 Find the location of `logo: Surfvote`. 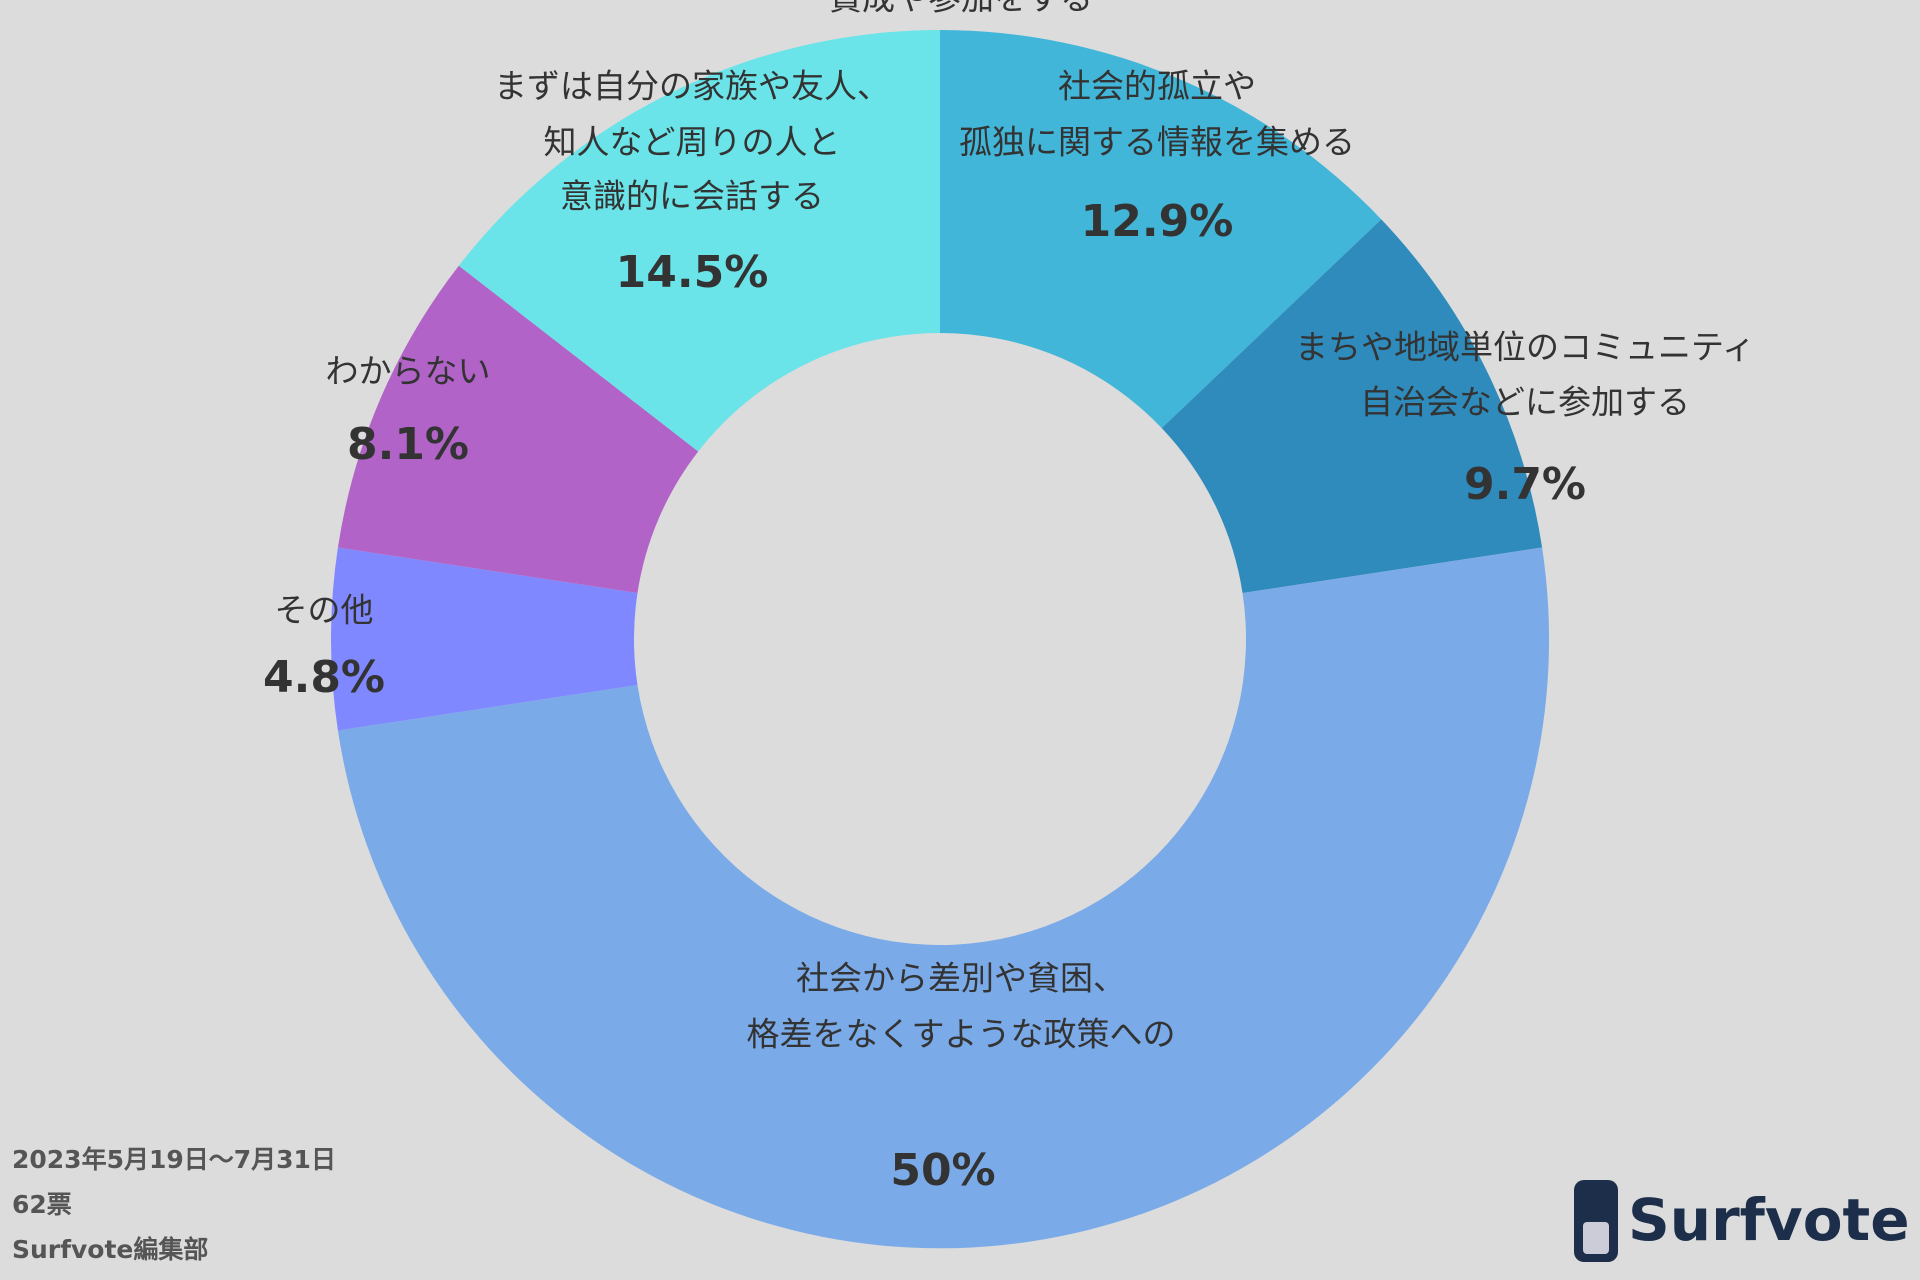

logo: Surfvote is located at coordinates (1742, 1221).